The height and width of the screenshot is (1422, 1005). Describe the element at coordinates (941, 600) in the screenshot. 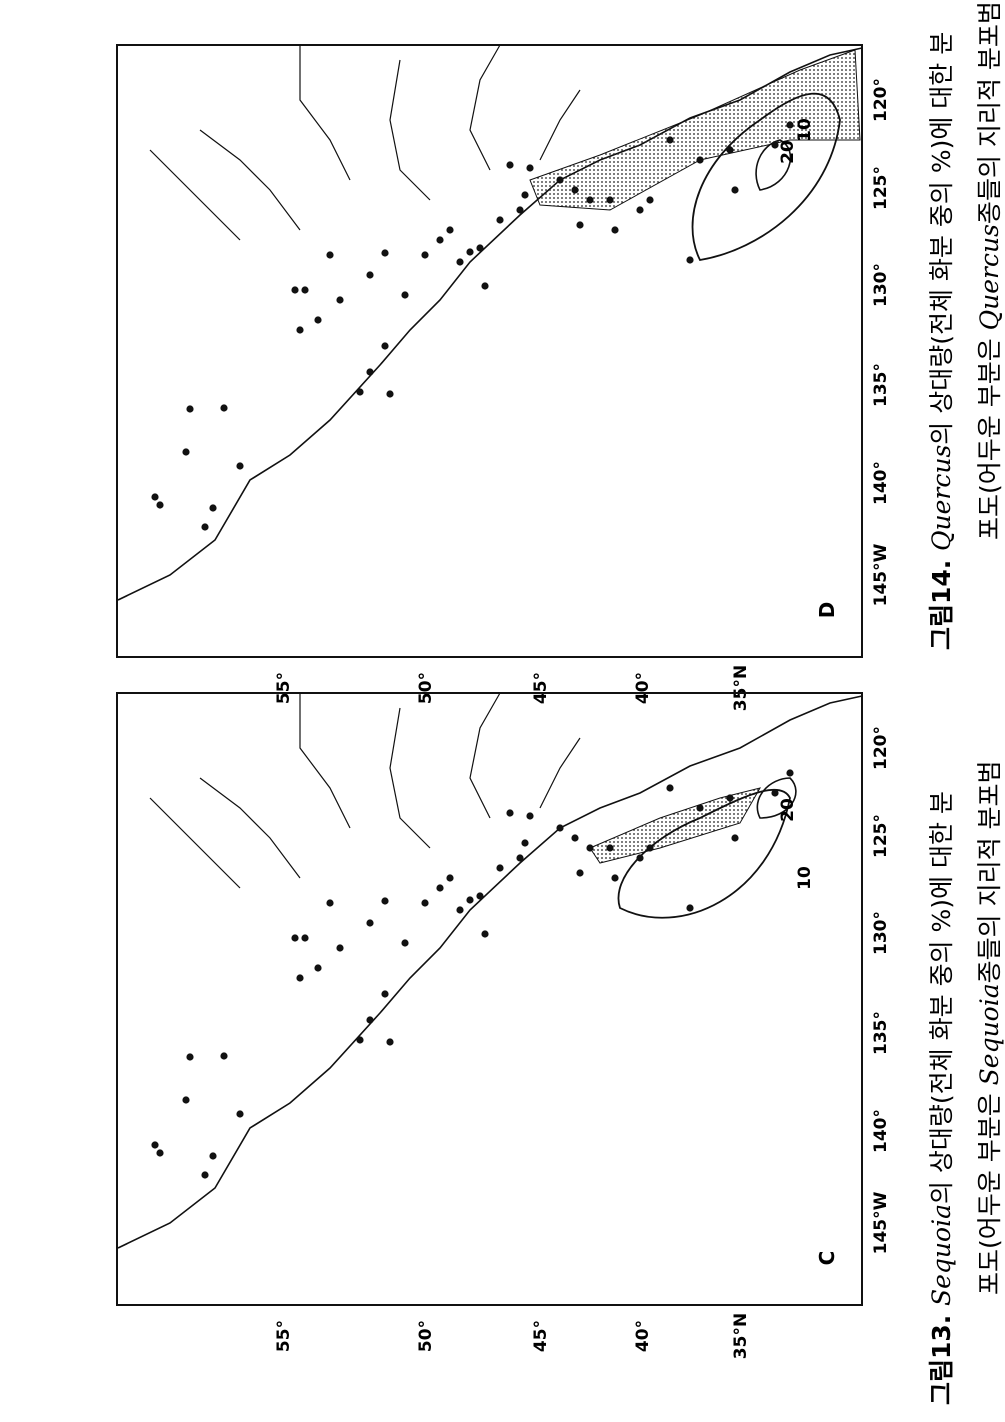

I see `caption-number: 그림14.` at that location.